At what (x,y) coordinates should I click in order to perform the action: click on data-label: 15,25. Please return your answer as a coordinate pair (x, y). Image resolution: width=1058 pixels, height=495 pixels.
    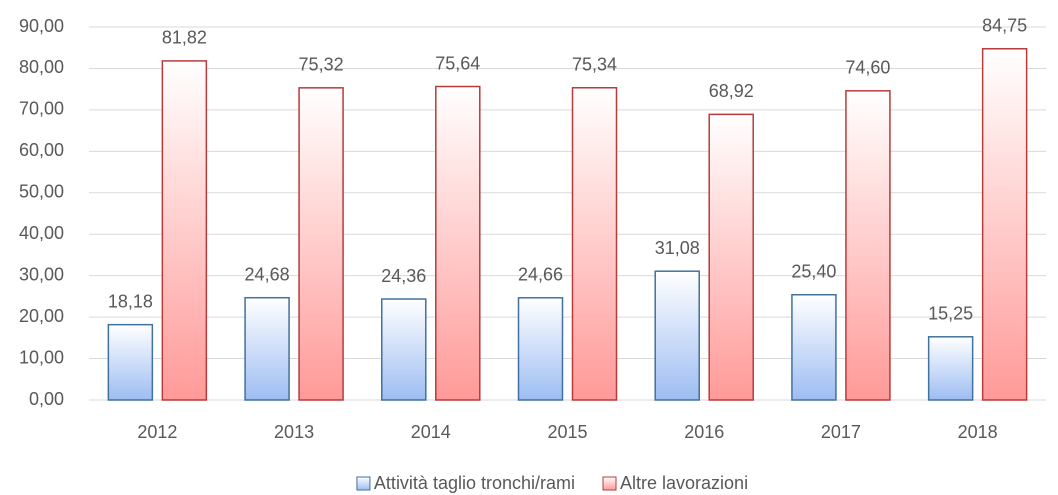
    Looking at the image, I should click on (950, 314).